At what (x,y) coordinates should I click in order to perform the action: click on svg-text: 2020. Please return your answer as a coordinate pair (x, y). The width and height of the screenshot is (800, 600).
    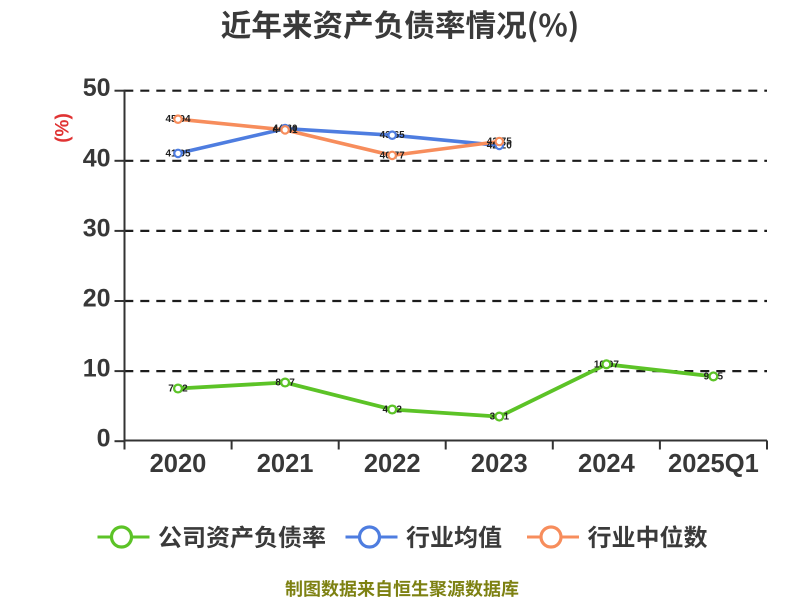
    Looking at the image, I should click on (178, 464).